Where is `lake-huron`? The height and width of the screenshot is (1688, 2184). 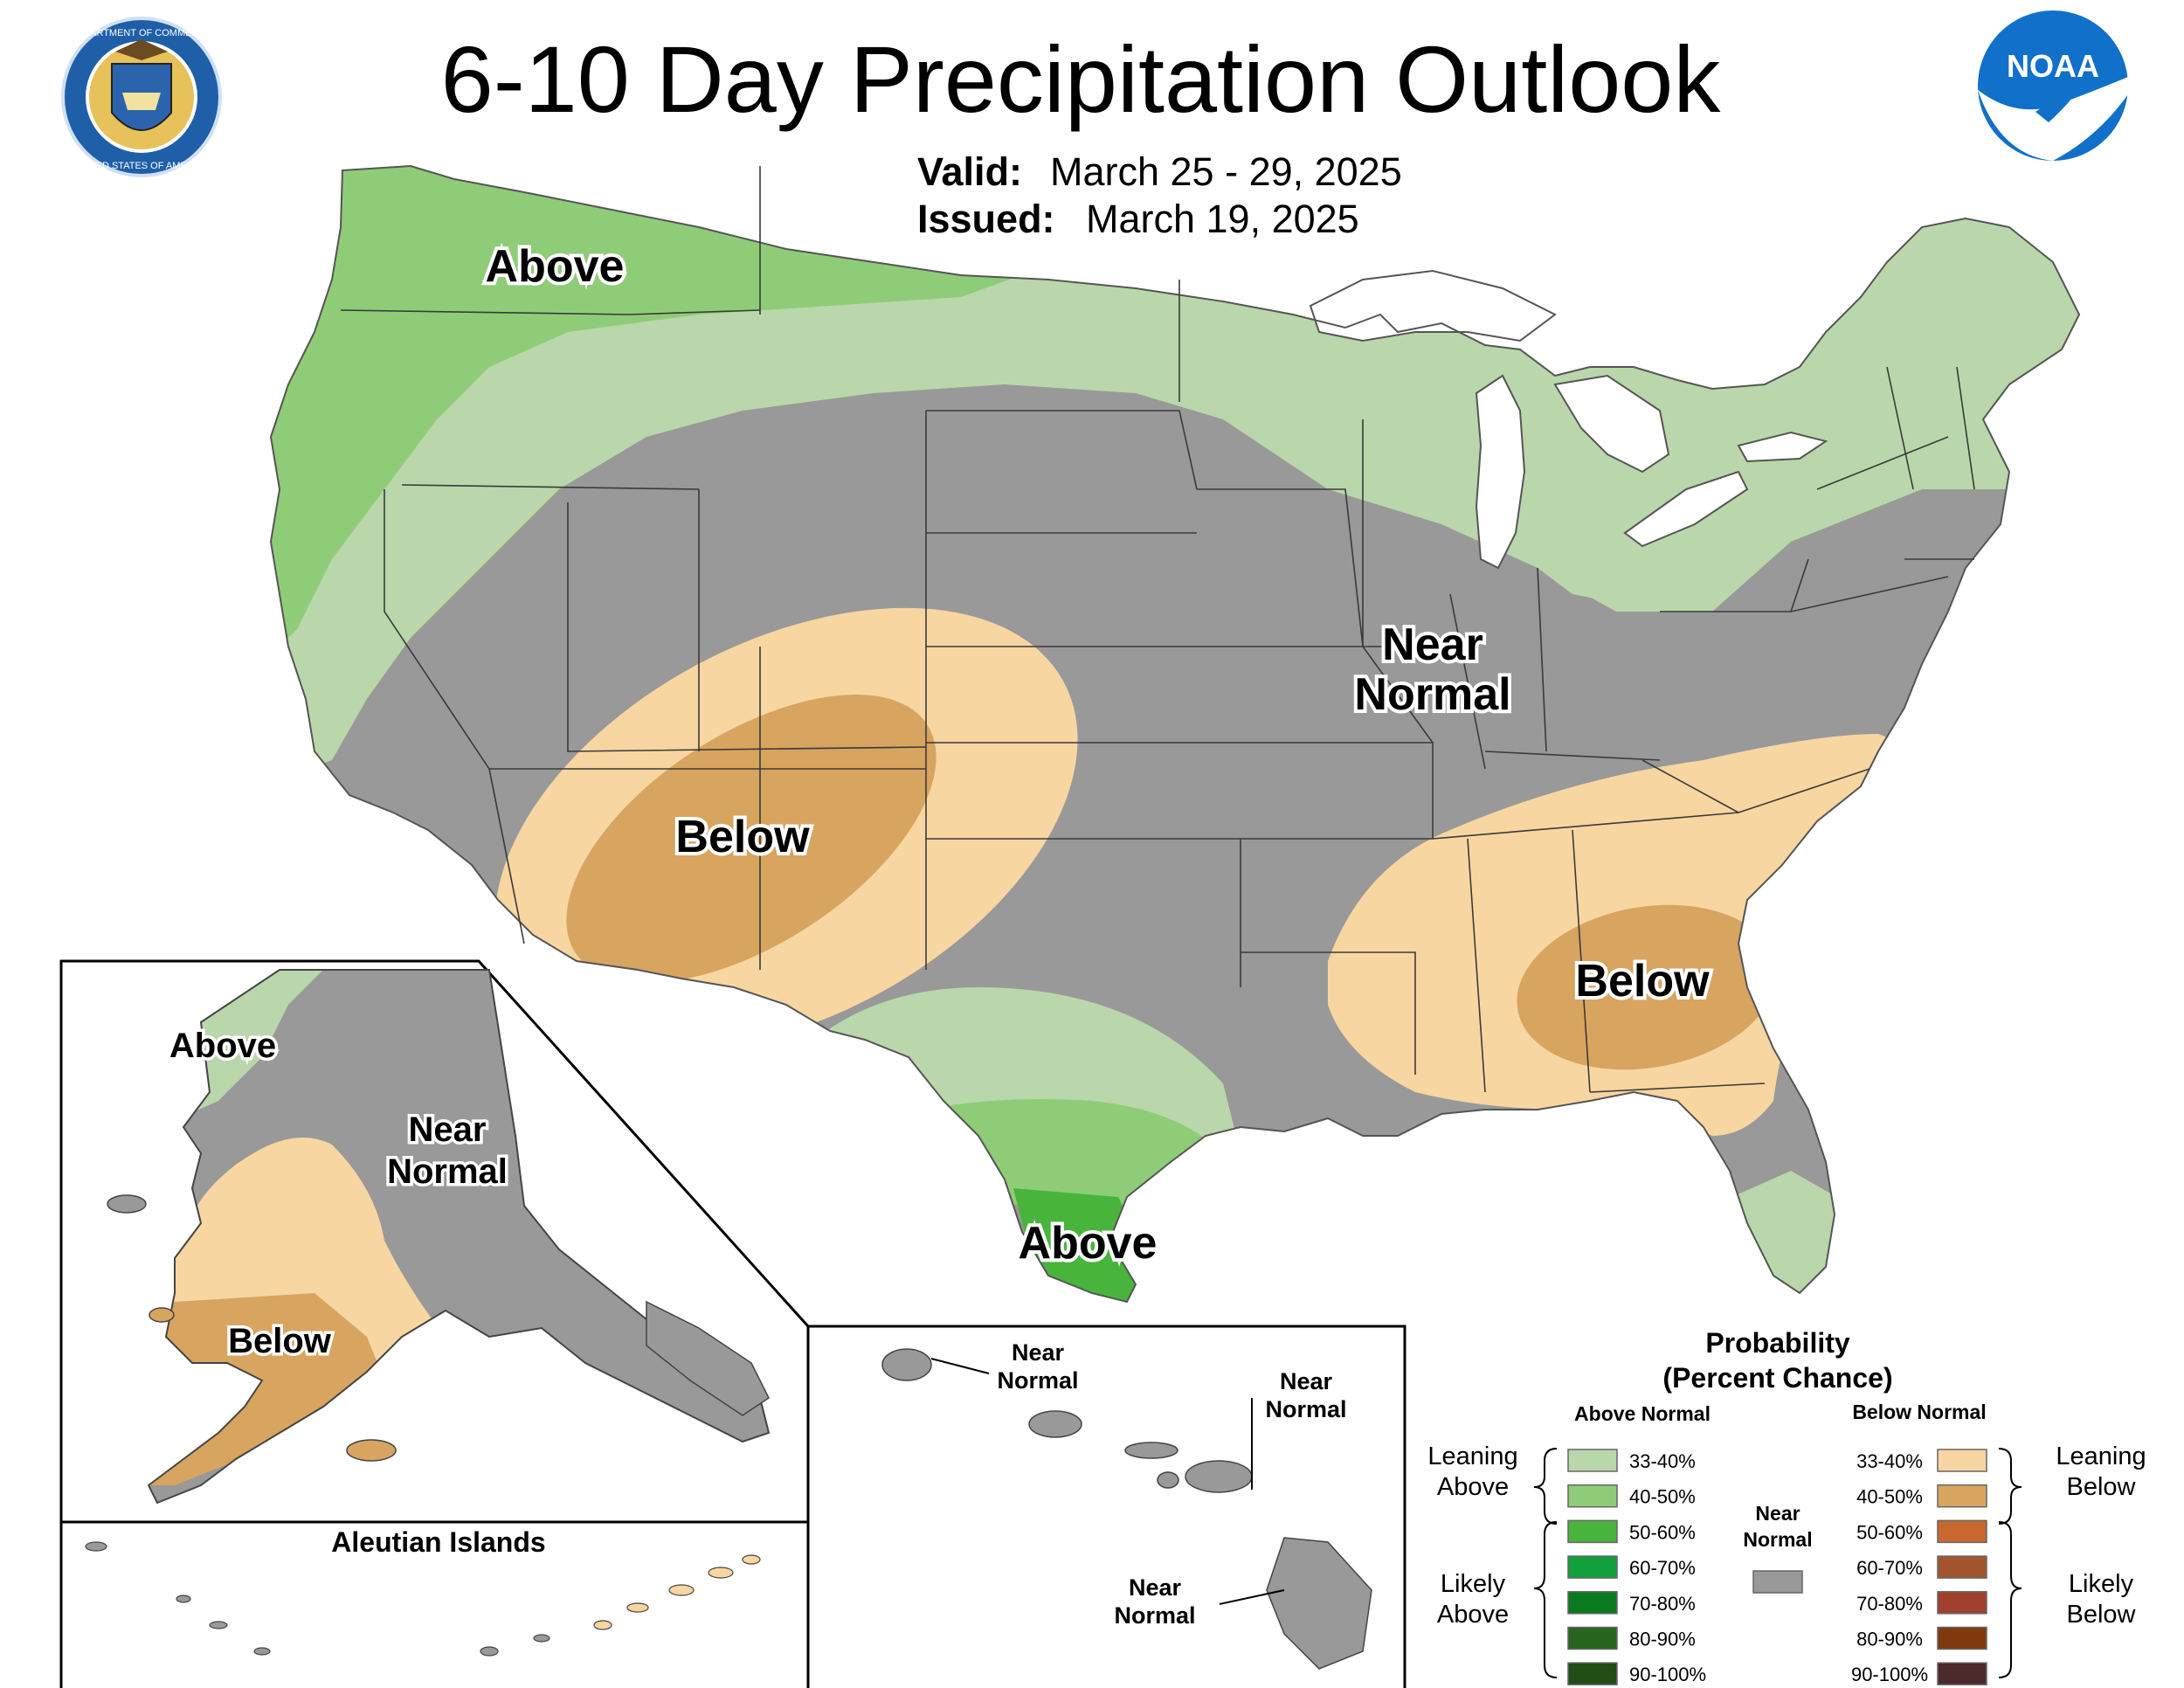
lake-huron is located at coordinates (1611, 424).